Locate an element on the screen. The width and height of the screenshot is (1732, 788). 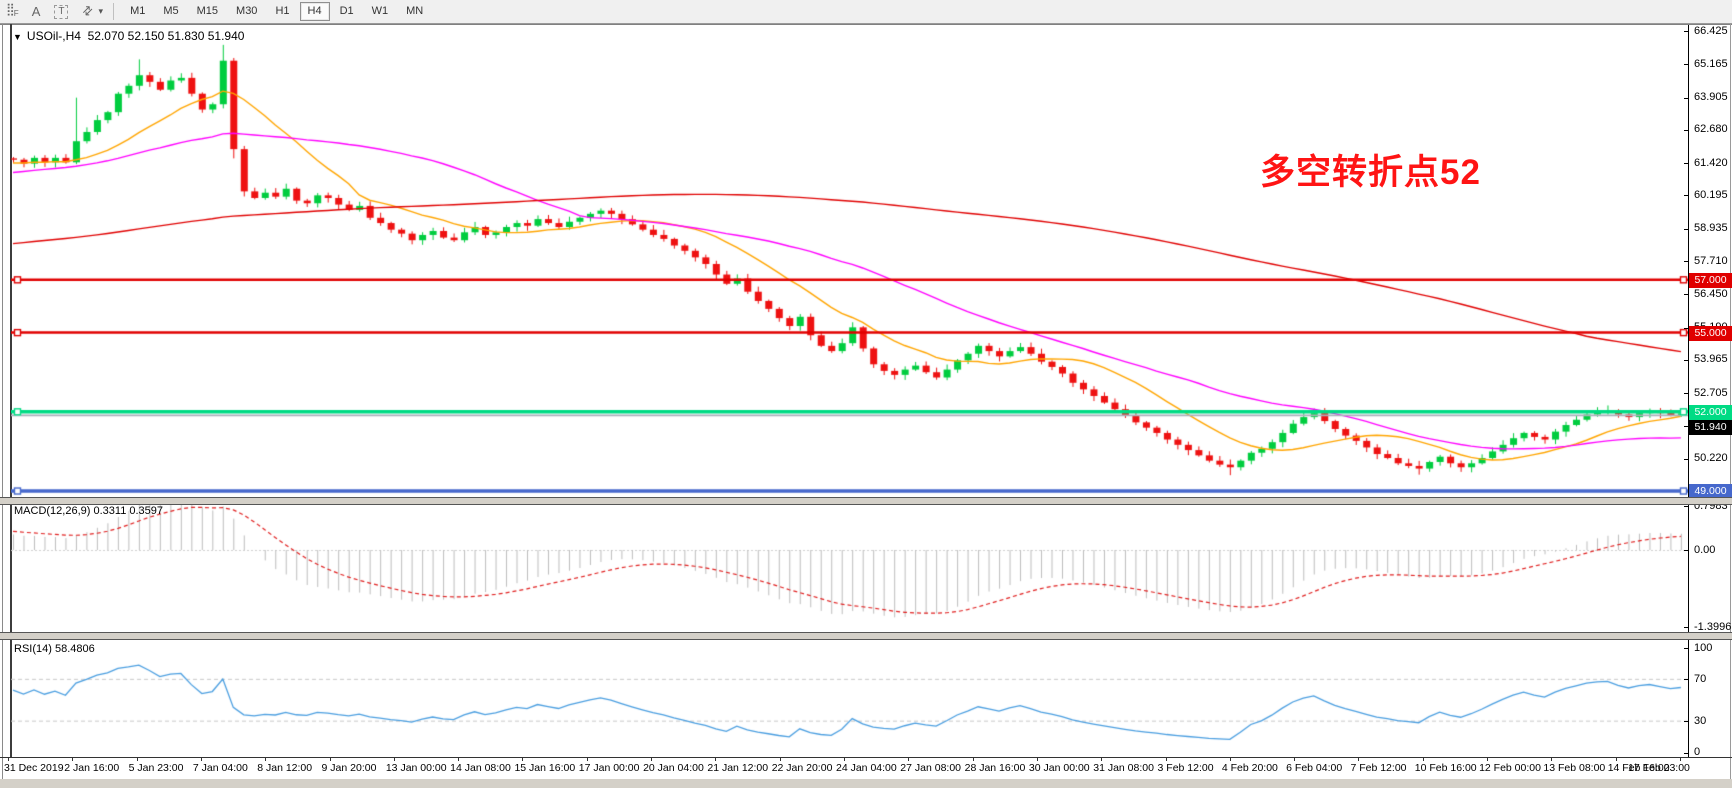
rsi-axis-label: 100 is located at coordinates (1703, 647).